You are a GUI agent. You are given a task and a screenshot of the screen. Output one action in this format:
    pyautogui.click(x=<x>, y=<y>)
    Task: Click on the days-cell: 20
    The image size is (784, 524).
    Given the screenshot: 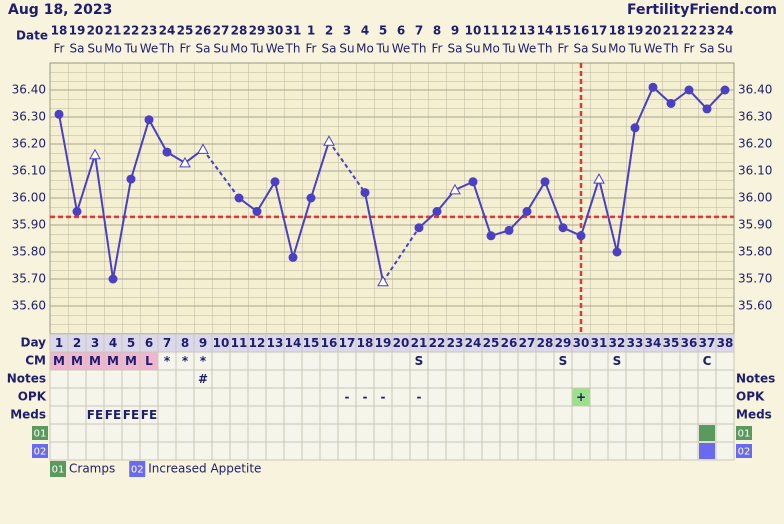 What is the action you would take?
    pyautogui.click(x=401, y=343)
    